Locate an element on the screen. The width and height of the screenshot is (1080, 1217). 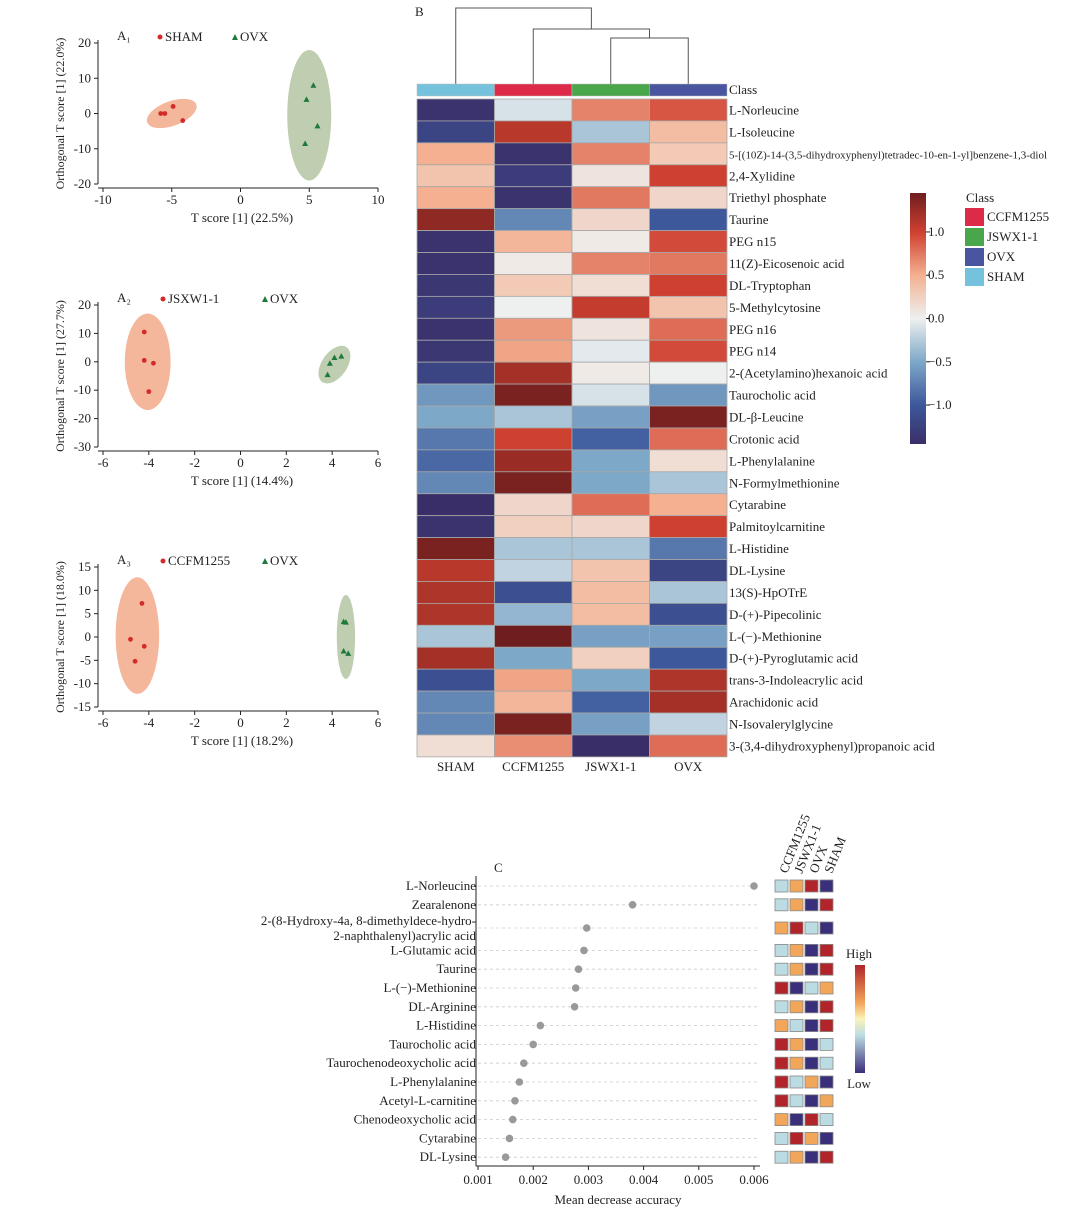
panel-label: C is located at coordinates (498, 867).